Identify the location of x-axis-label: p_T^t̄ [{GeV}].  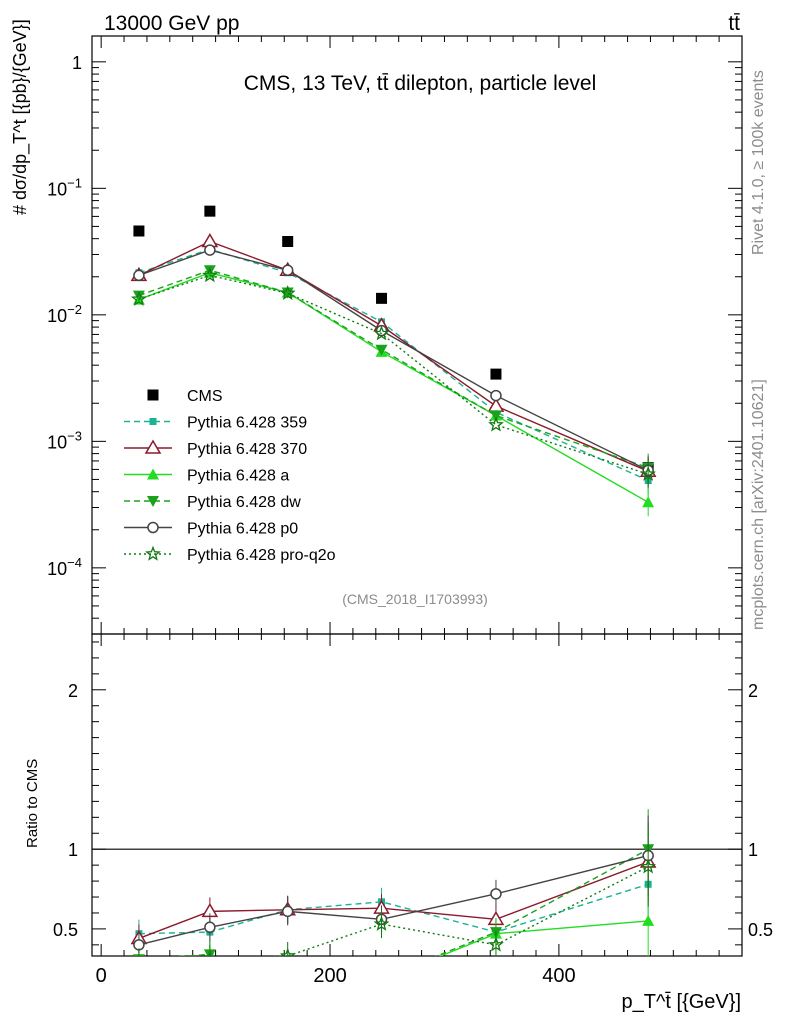
(681, 1002).